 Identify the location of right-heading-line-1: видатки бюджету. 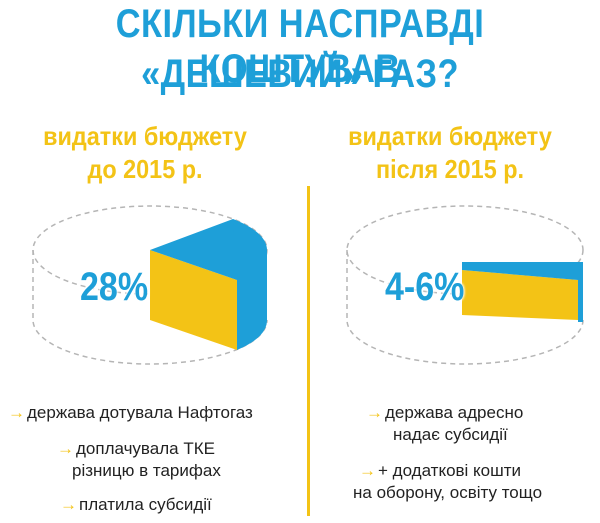
(450, 136).